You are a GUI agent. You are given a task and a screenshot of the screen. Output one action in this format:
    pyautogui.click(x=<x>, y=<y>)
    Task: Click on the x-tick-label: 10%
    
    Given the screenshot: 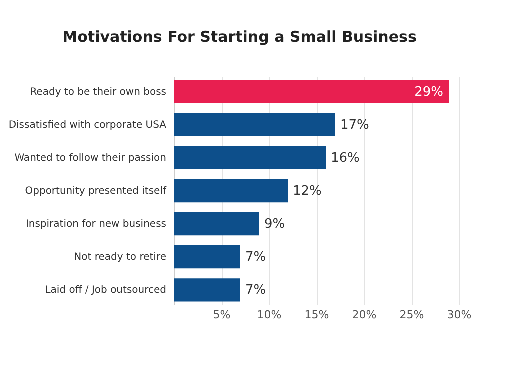 What is the action you would take?
    pyautogui.click(x=269, y=315)
    